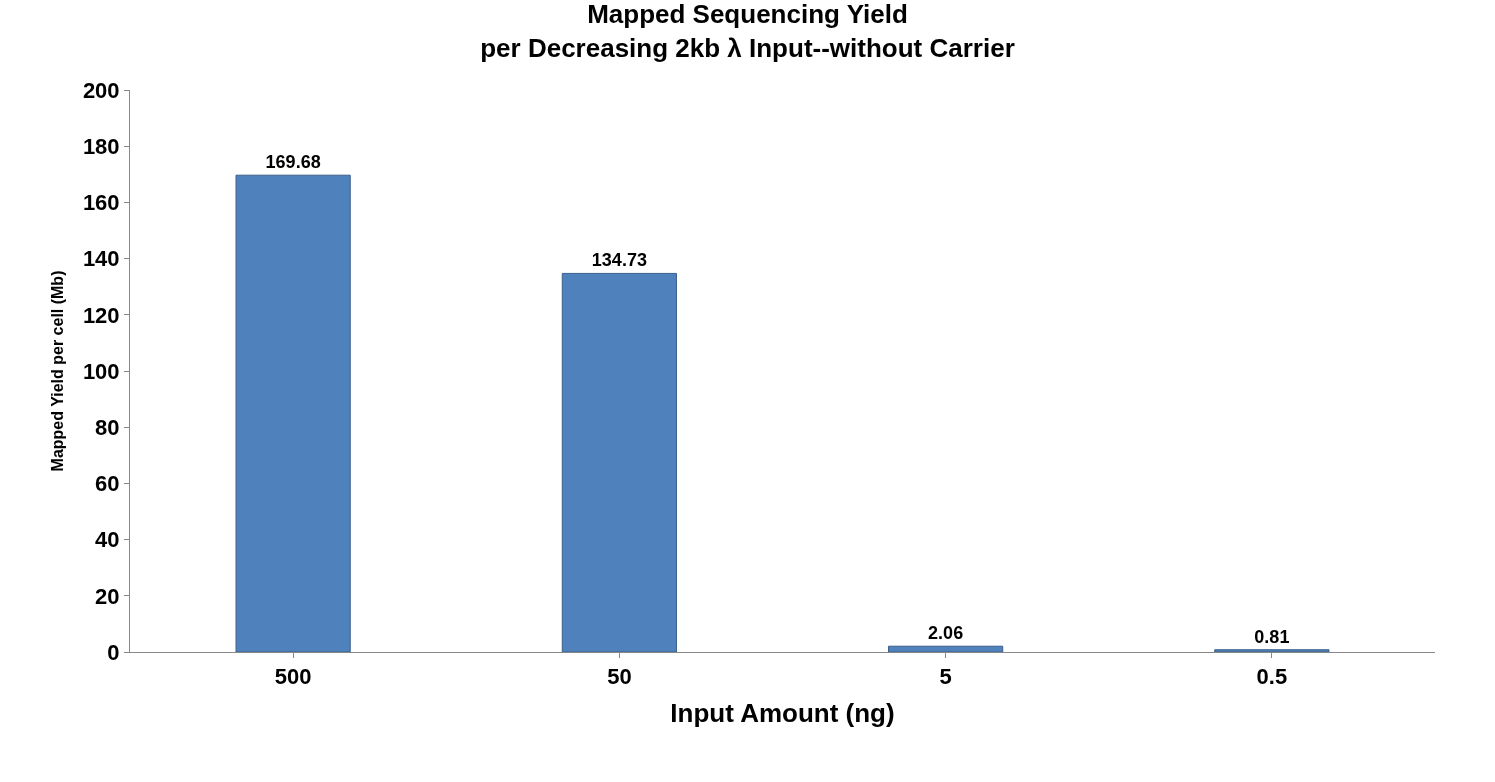 This screenshot has height=782, width=1495. I want to click on y-tick-label: 20, so click(107, 596).